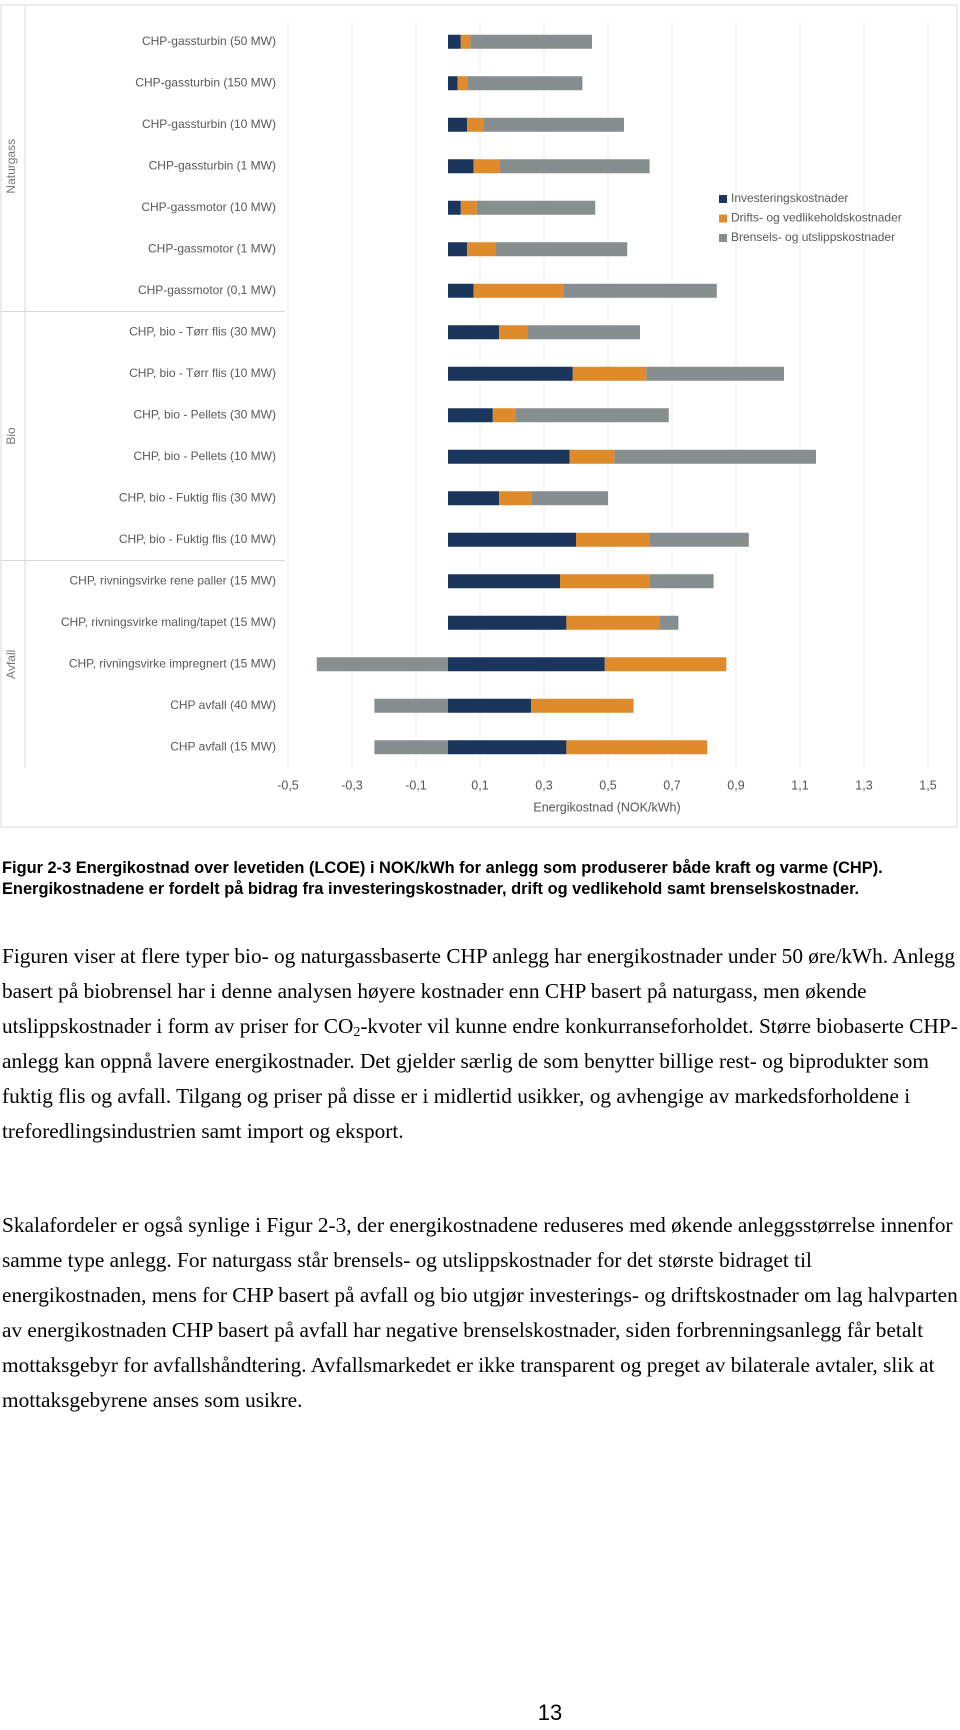 The height and width of the screenshot is (1730, 960). Describe the element at coordinates (816, 218) in the screenshot. I see `legend-label: Drifts- og vedlikeholdskostnader` at that location.